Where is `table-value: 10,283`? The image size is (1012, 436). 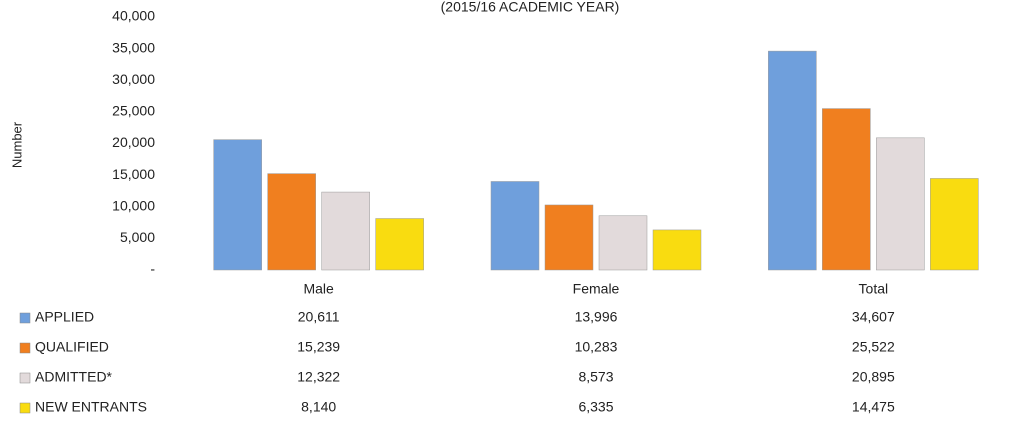
table-value: 10,283 is located at coordinates (596, 347).